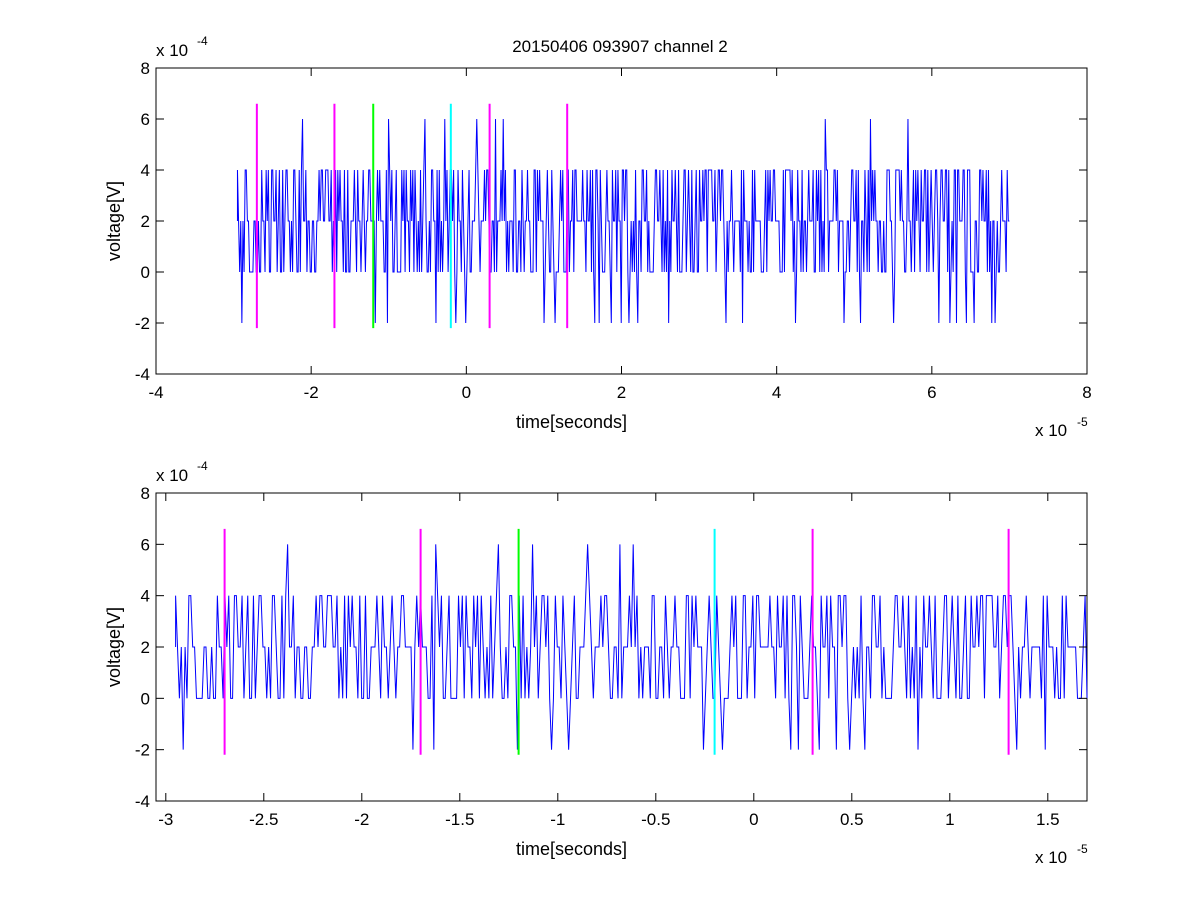 This screenshot has width=1200, height=900. What do you see at coordinates (145, 170) in the screenshot?
I see `top-y-tick-label: 4` at bounding box center [145, 170].